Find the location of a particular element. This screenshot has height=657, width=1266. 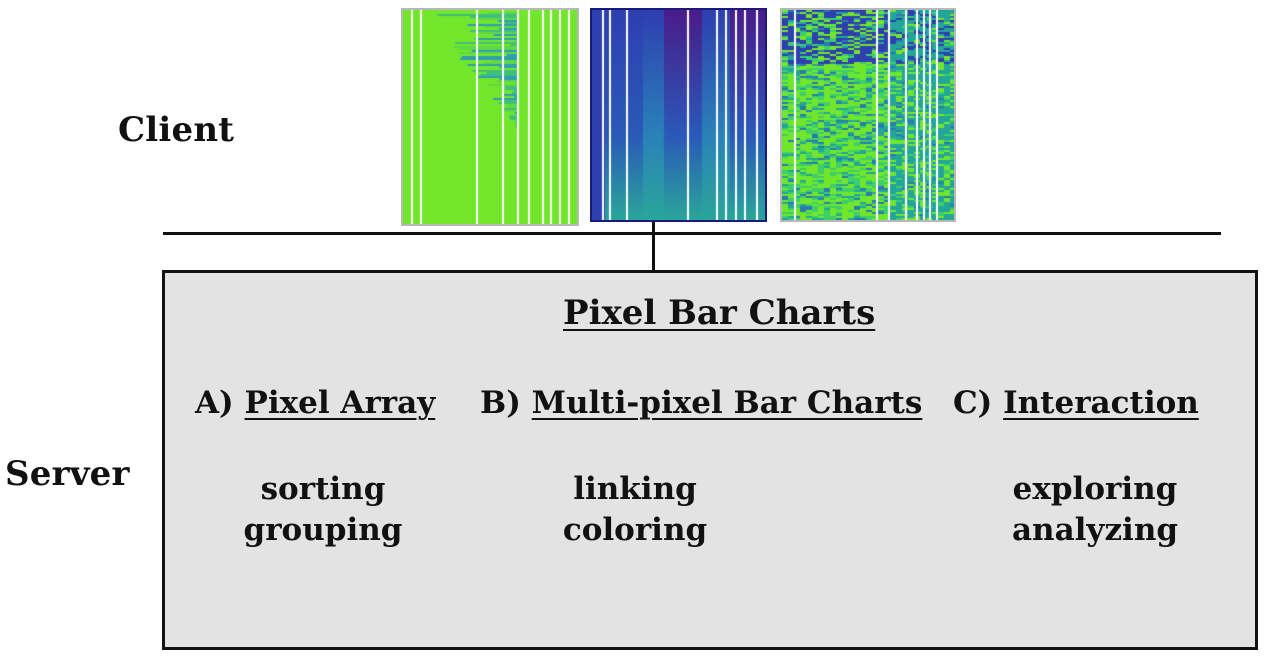

section-a-title: Pixel Array is located at coordinates (340, 403).